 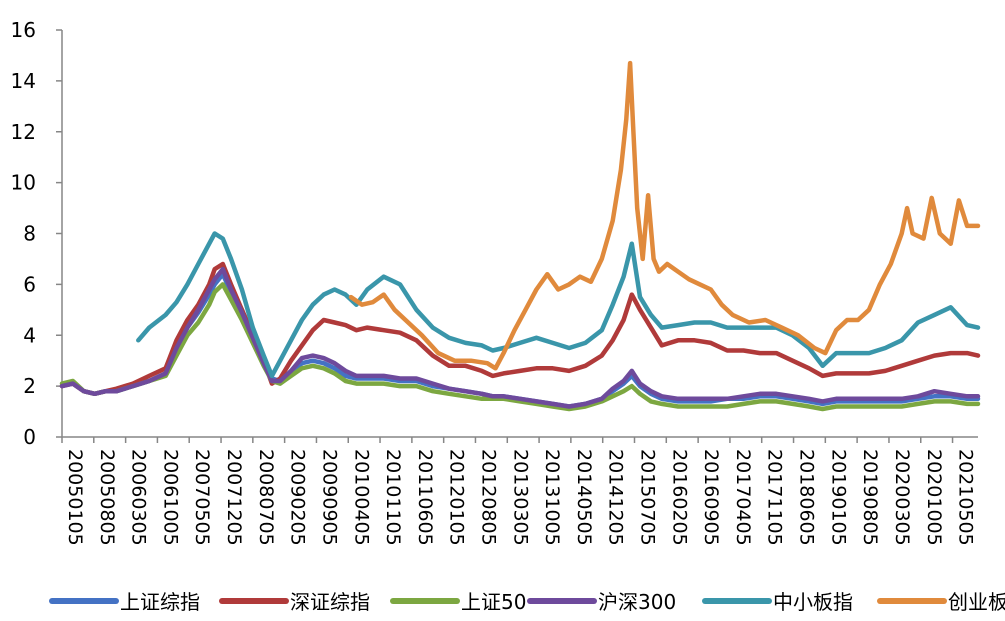 What do you see at coordinates (23, 30) in the screenshot?
I see `y-tick-label: 16` at bounding box center [23, 30].